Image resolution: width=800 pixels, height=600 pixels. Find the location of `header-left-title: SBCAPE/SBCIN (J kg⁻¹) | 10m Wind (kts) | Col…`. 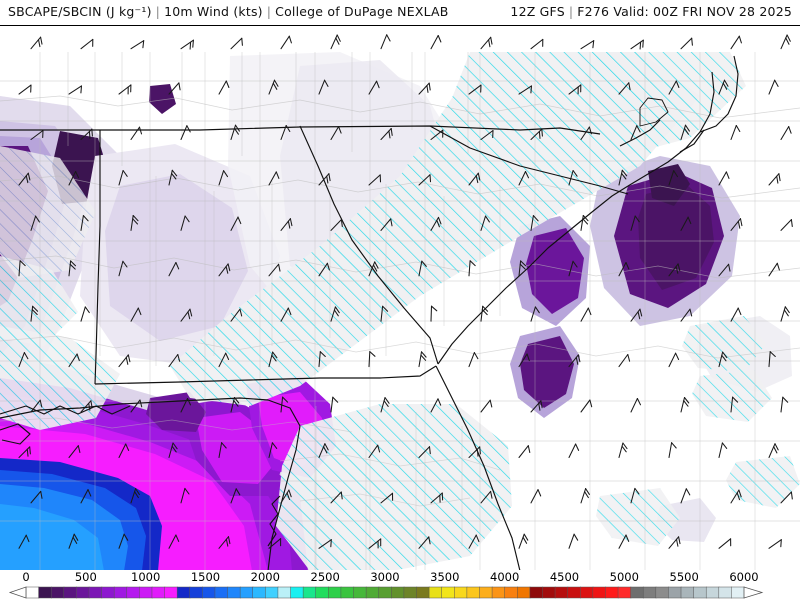

header-left-title: SBCAPE/SBCIN (J kg⁻¹) | 10m Wind (kts) | Col… is located at coordinates (228, 11).